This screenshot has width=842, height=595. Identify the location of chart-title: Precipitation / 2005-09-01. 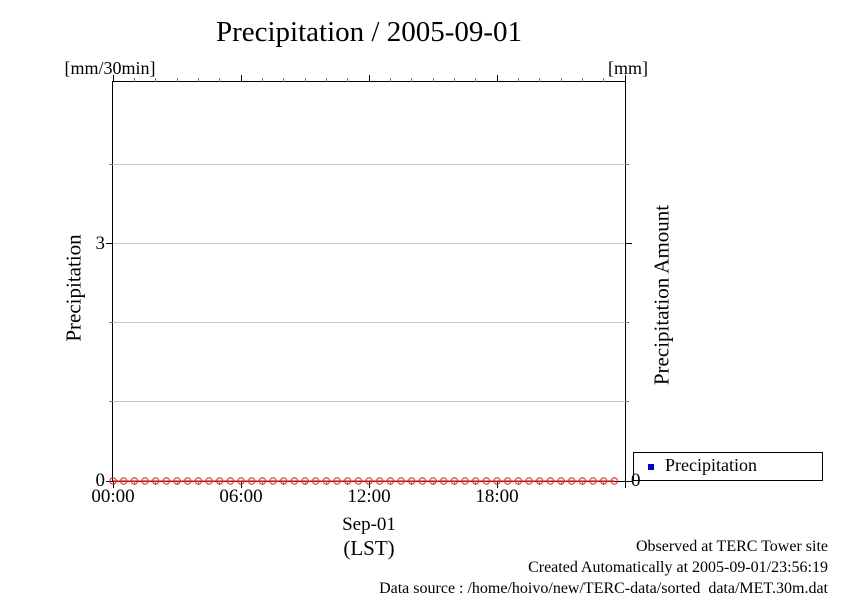
(369, 32).